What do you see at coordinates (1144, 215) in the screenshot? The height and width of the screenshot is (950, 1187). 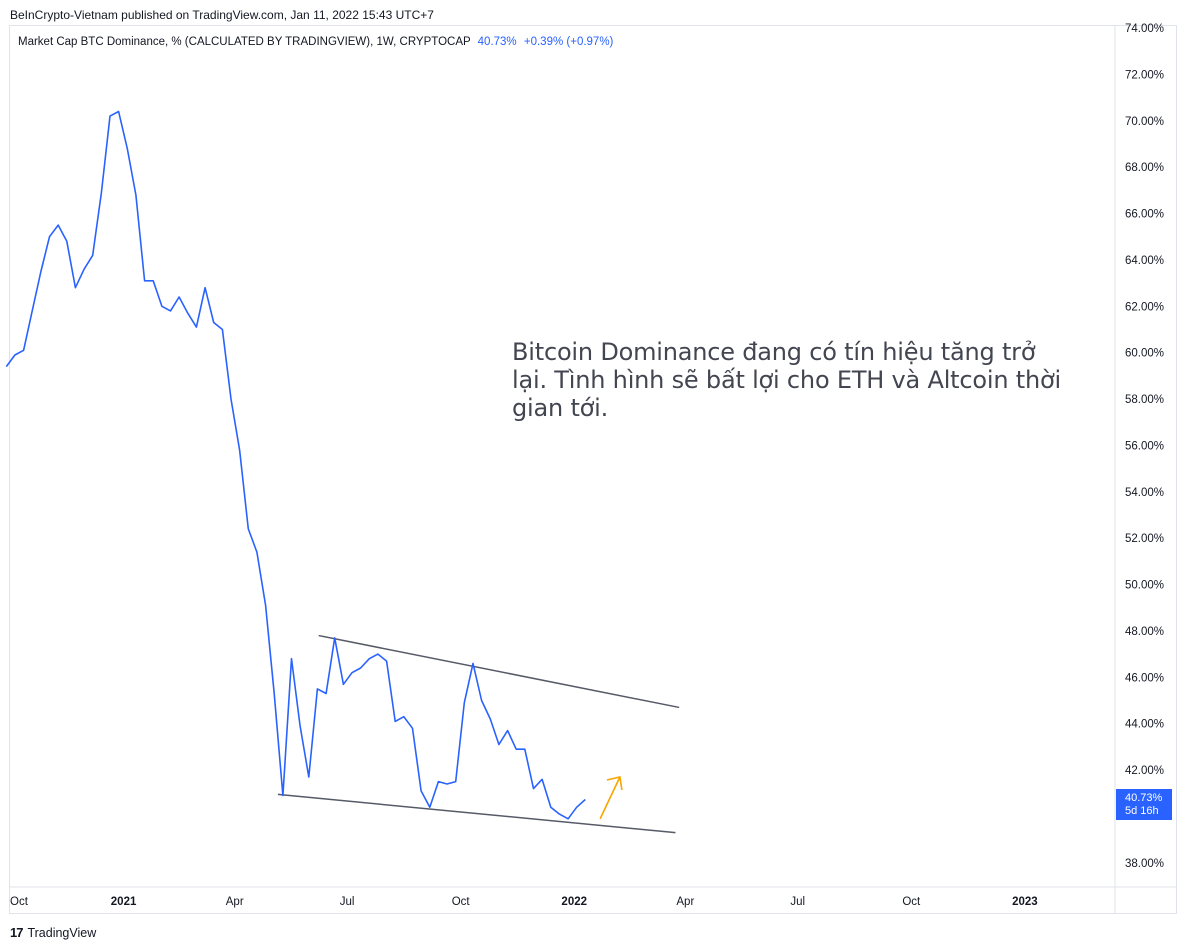 I see `y-tick-label: 66.00%` at bounding box center [1144, 215].